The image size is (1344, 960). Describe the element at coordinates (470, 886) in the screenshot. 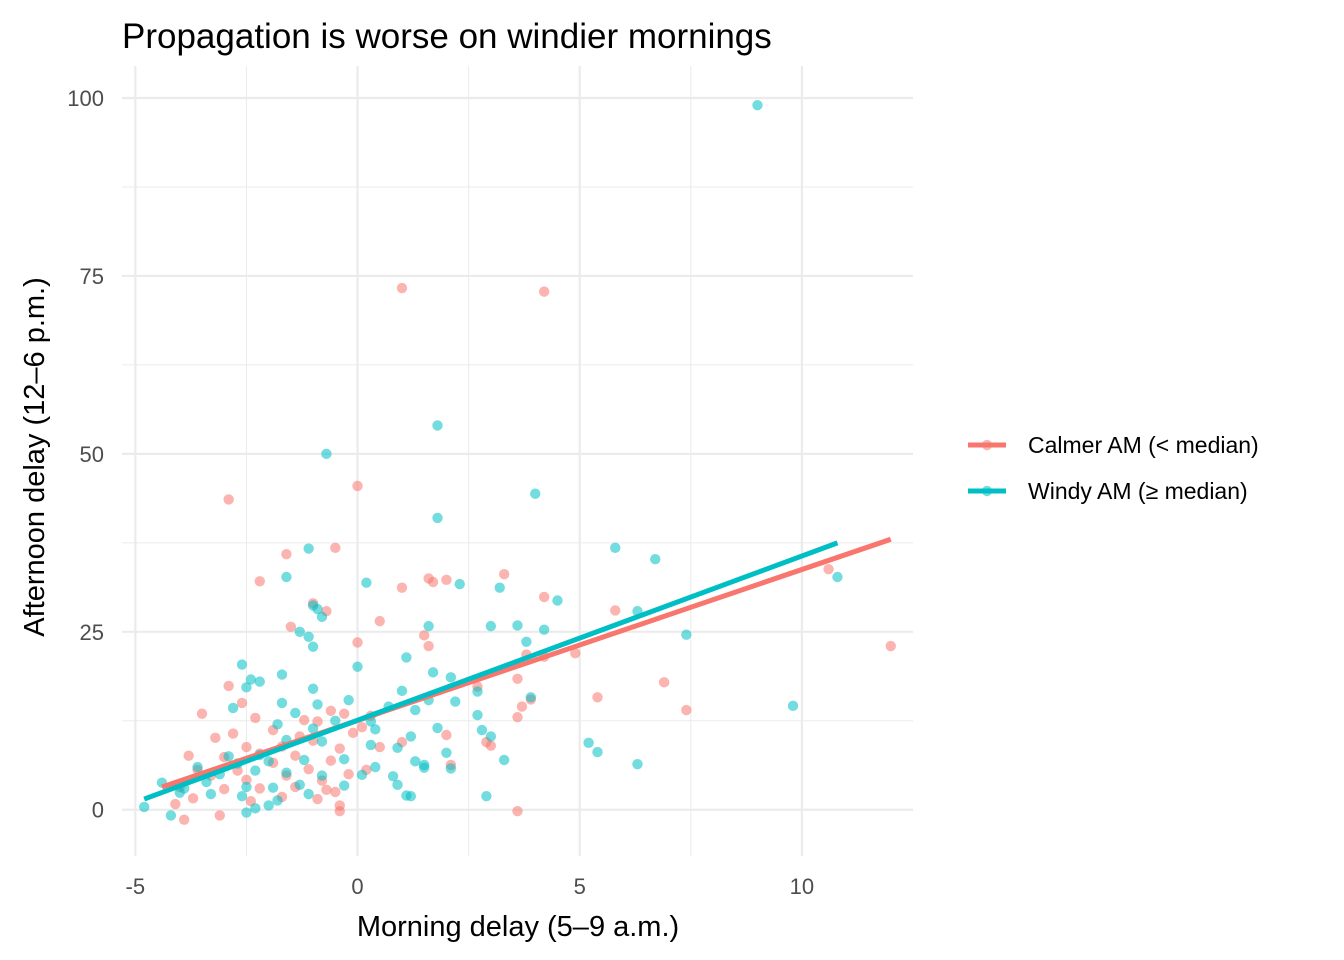

I see `x-tick-labels: -5 0 5 10` at that location.